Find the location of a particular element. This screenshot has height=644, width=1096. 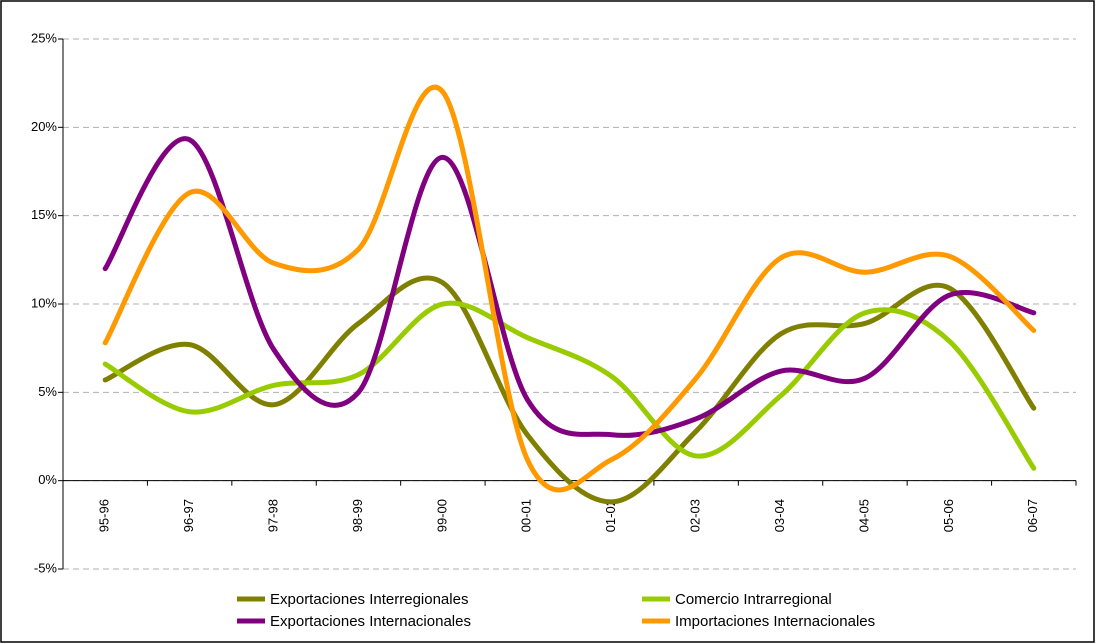

x-tick-label: 04-05 is located at coordinates (863, 515).